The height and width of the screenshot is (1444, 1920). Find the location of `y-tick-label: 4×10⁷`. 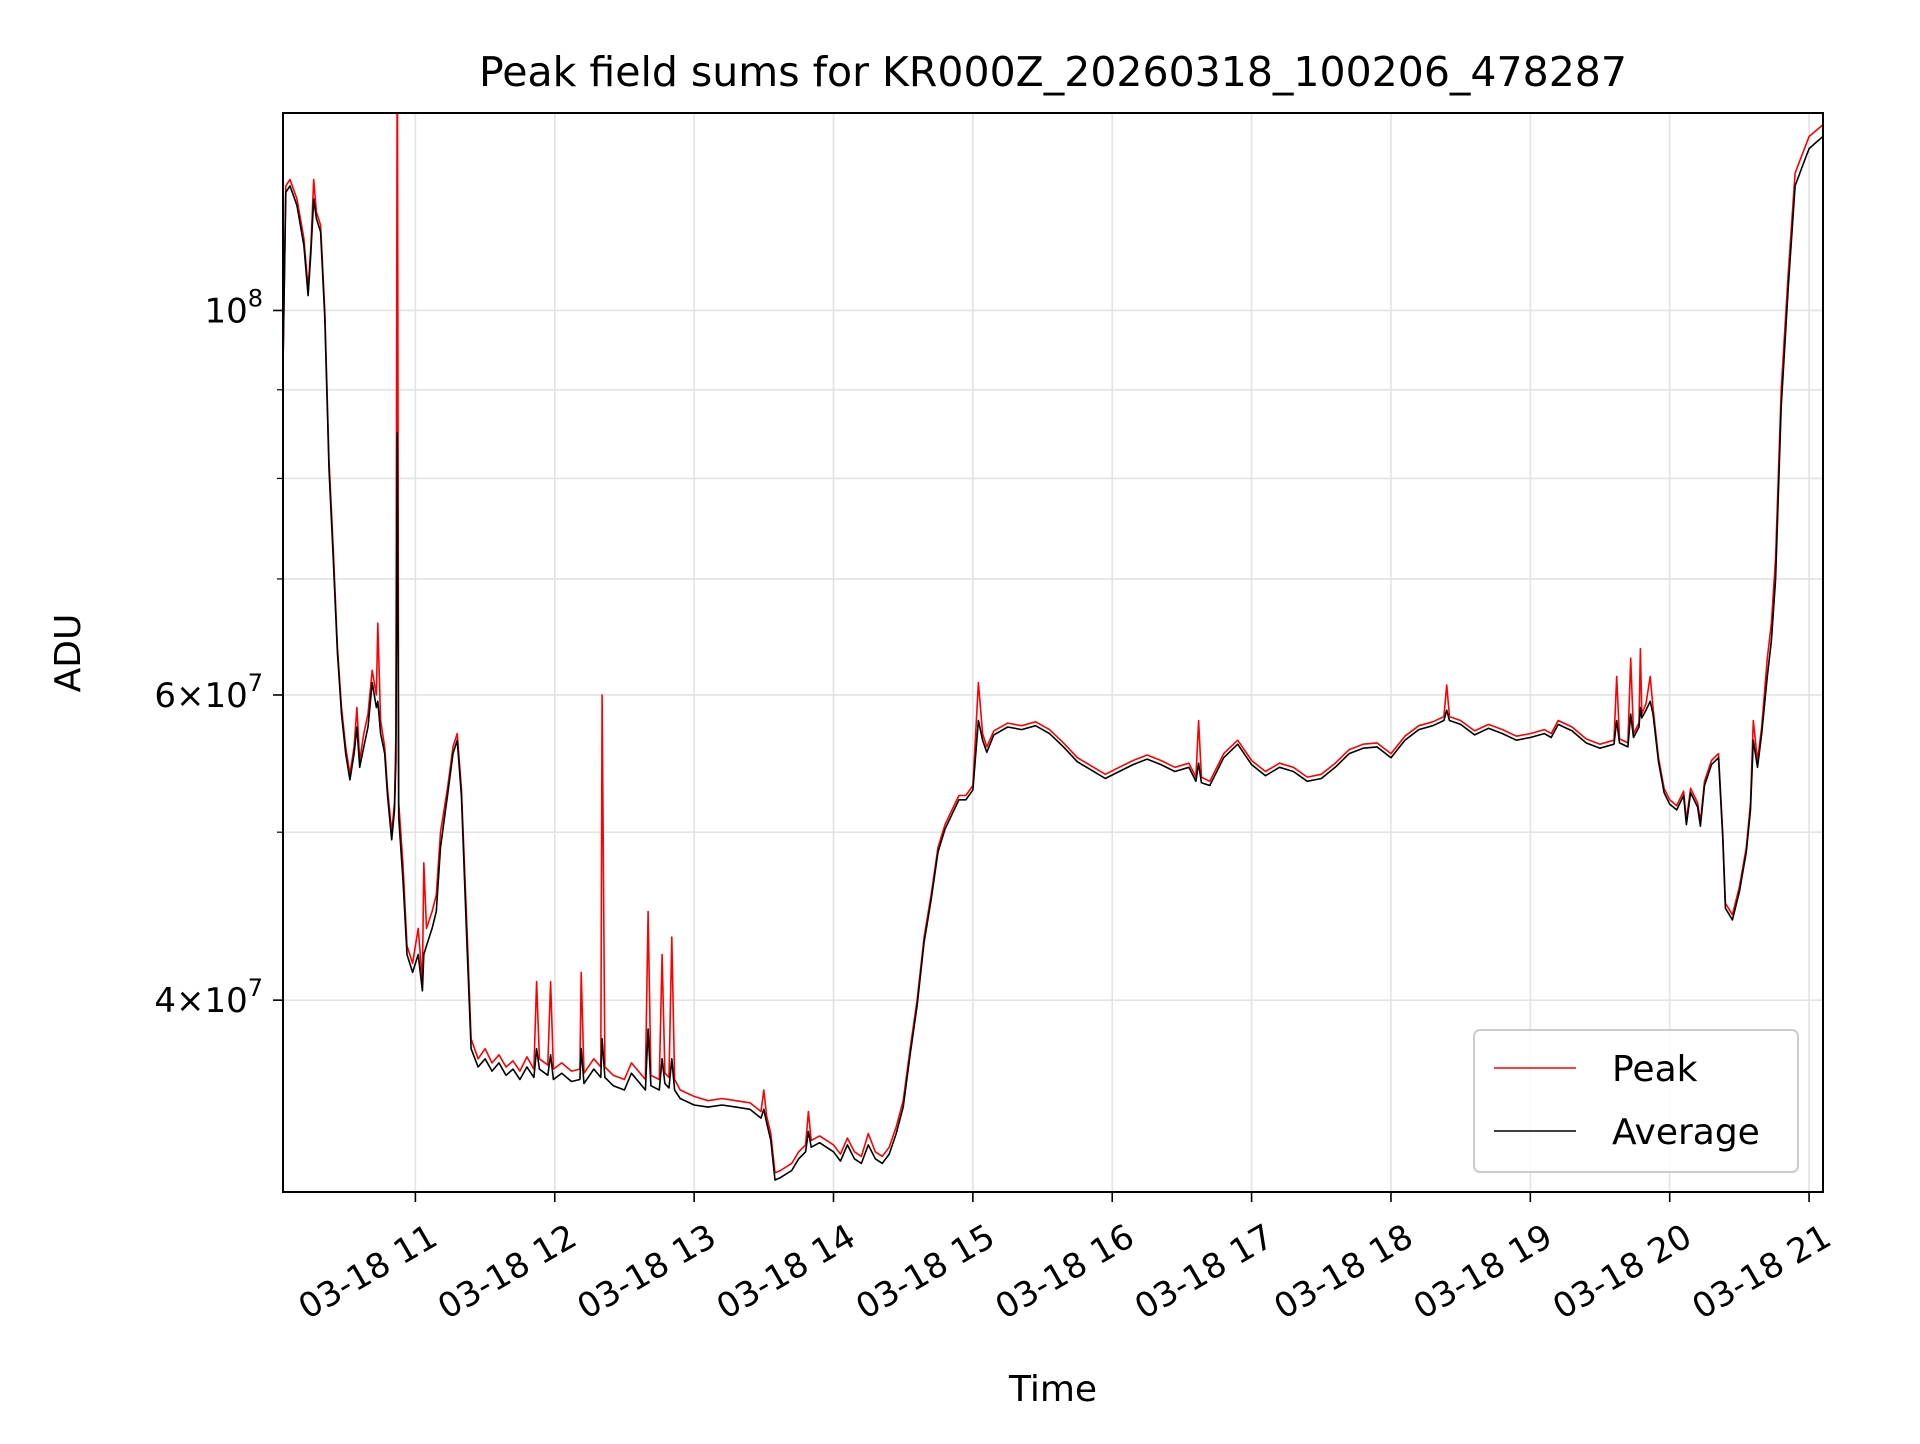

y-tick-label: 4×10⁷ is located at coordinates (208, 997).